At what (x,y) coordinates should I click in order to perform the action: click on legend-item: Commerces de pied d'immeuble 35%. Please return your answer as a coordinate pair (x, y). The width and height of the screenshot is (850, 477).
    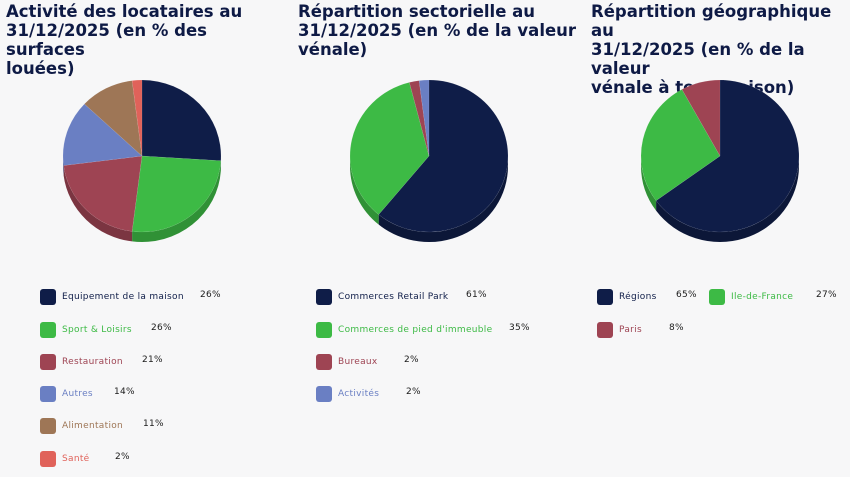
    Looking at the image, I should click on (423, 330).